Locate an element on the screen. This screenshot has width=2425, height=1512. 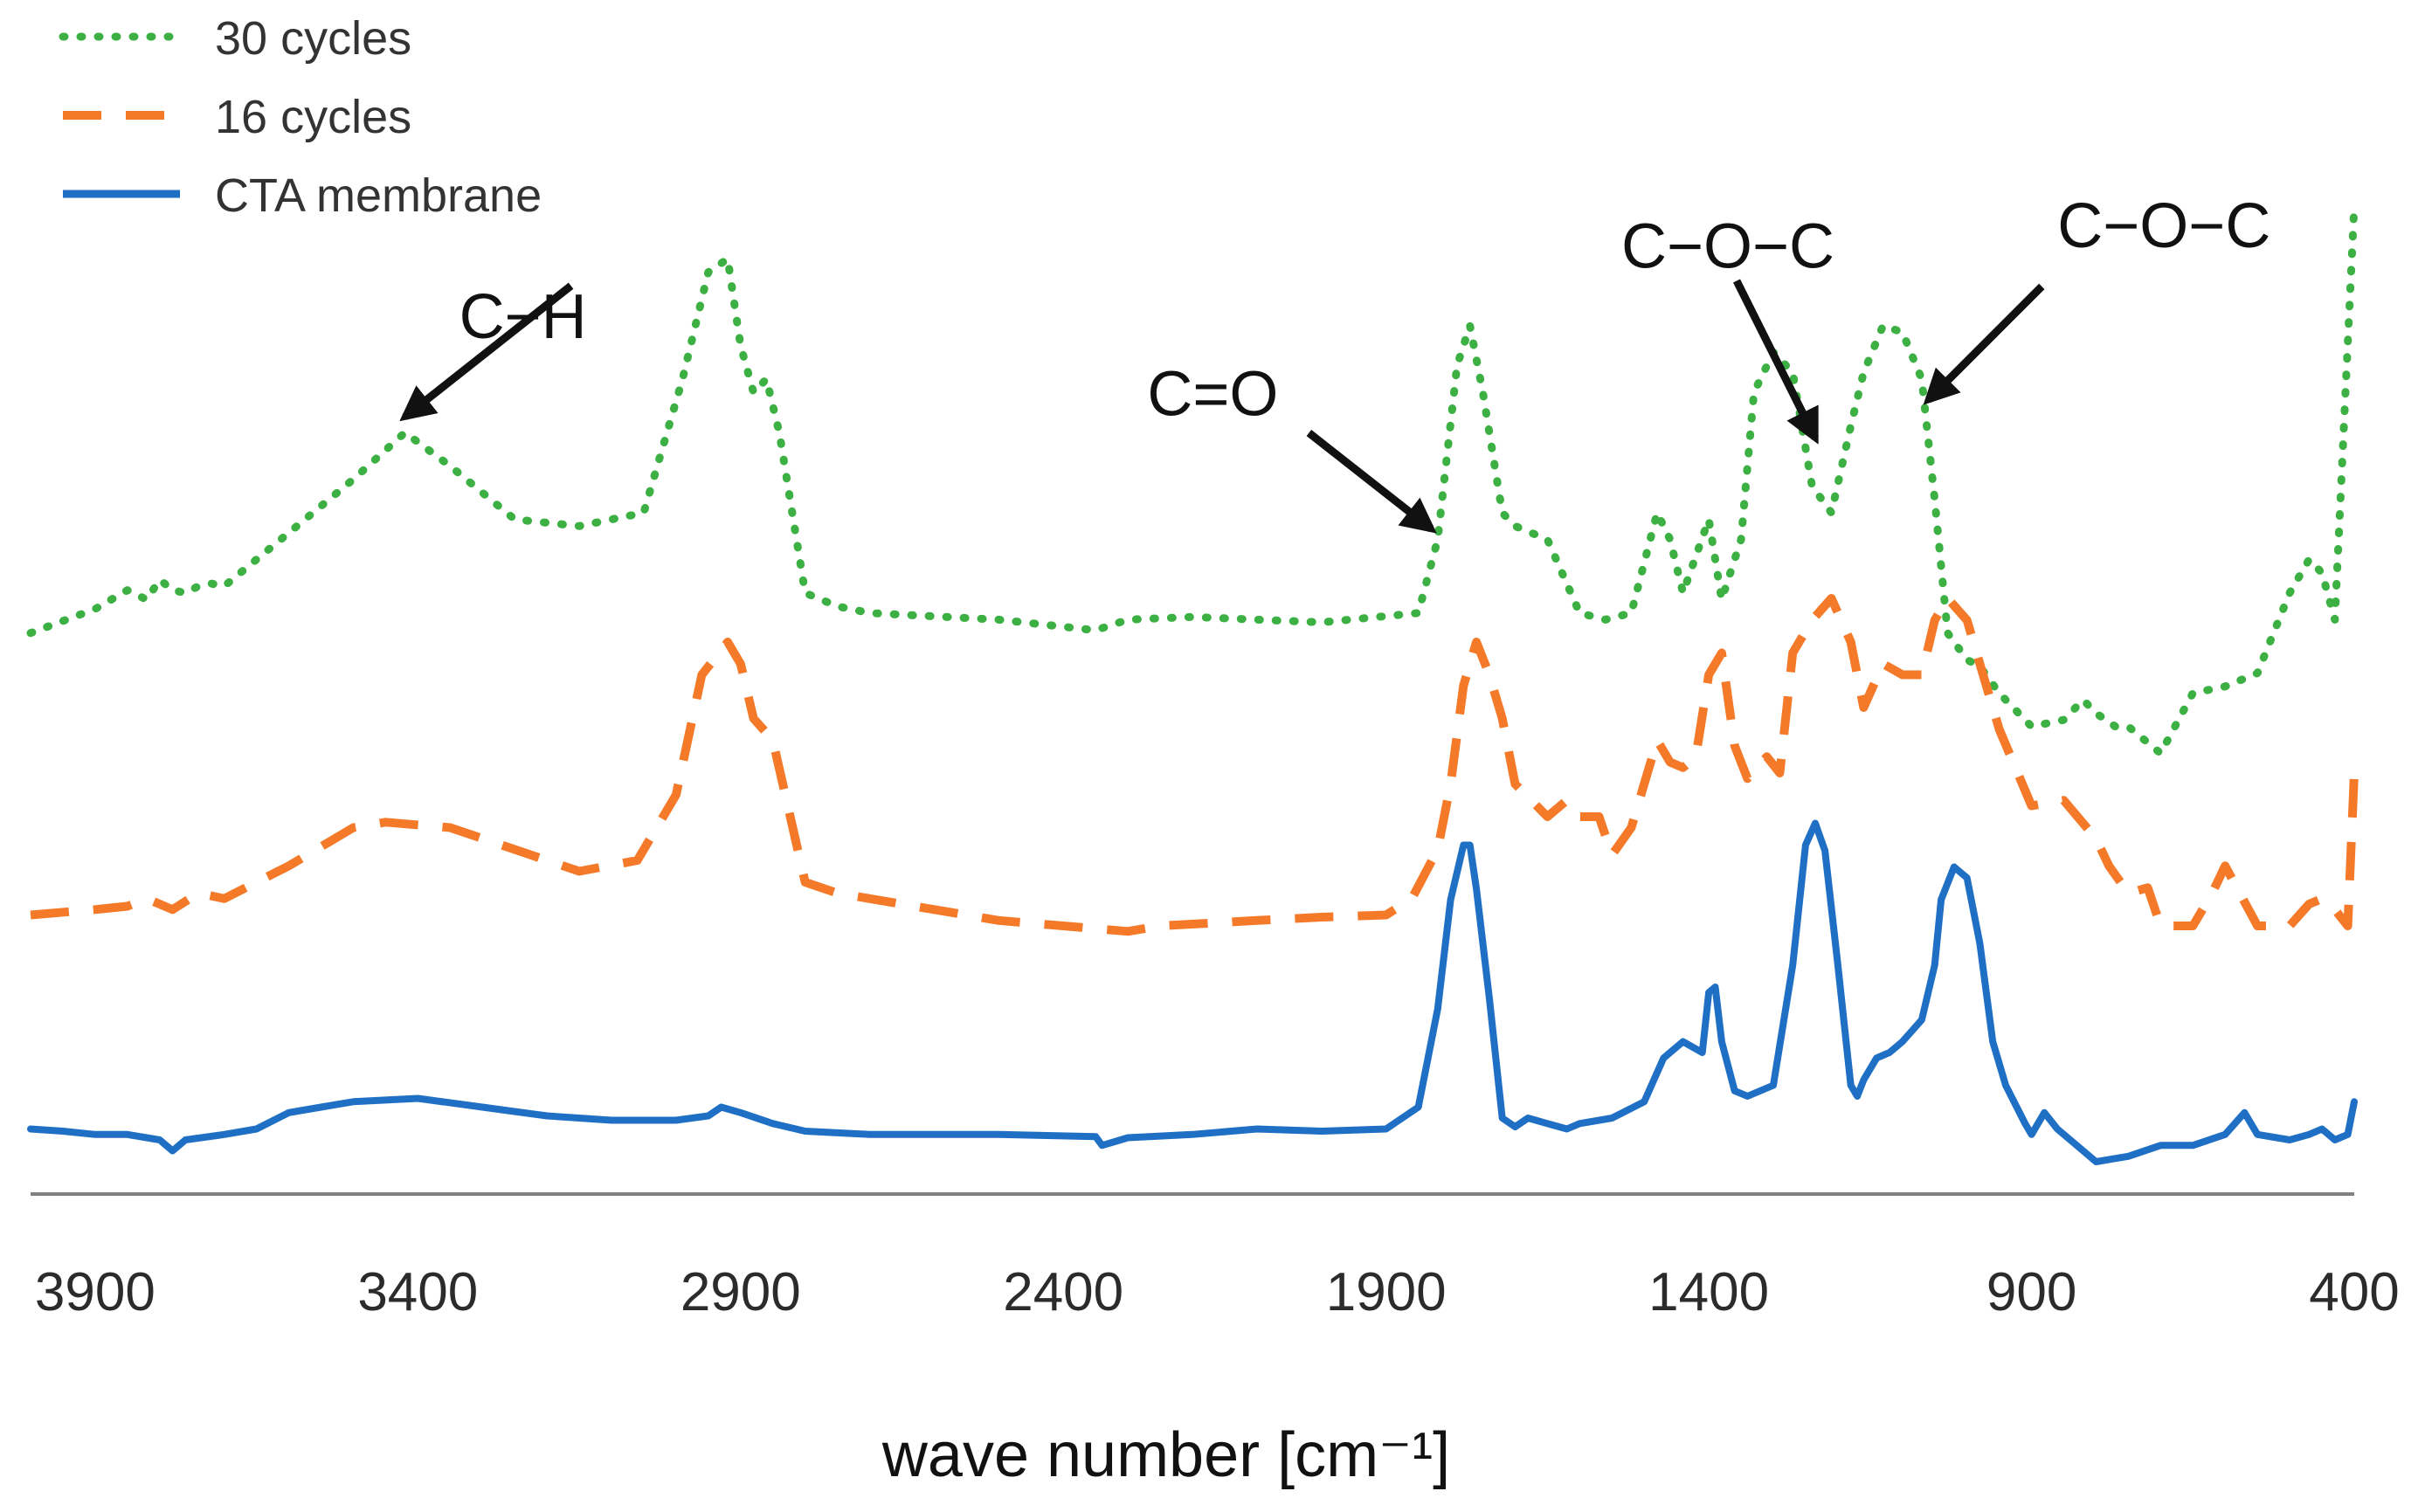
x-tick-label: 2900 is located at coordinates (741, 1292).